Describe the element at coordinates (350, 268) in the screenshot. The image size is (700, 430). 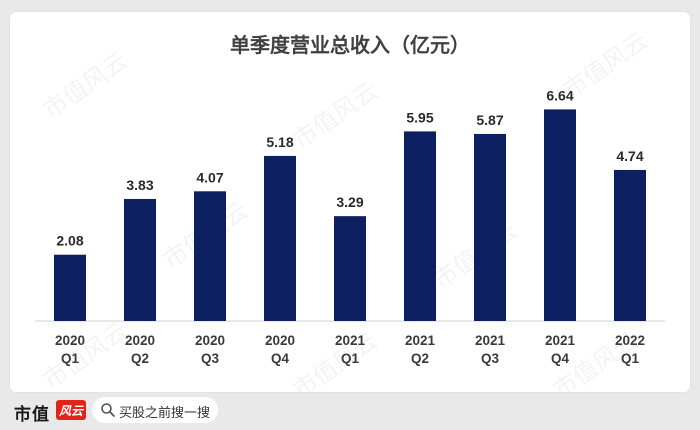
I see `bar-2021-Q1` at that location.